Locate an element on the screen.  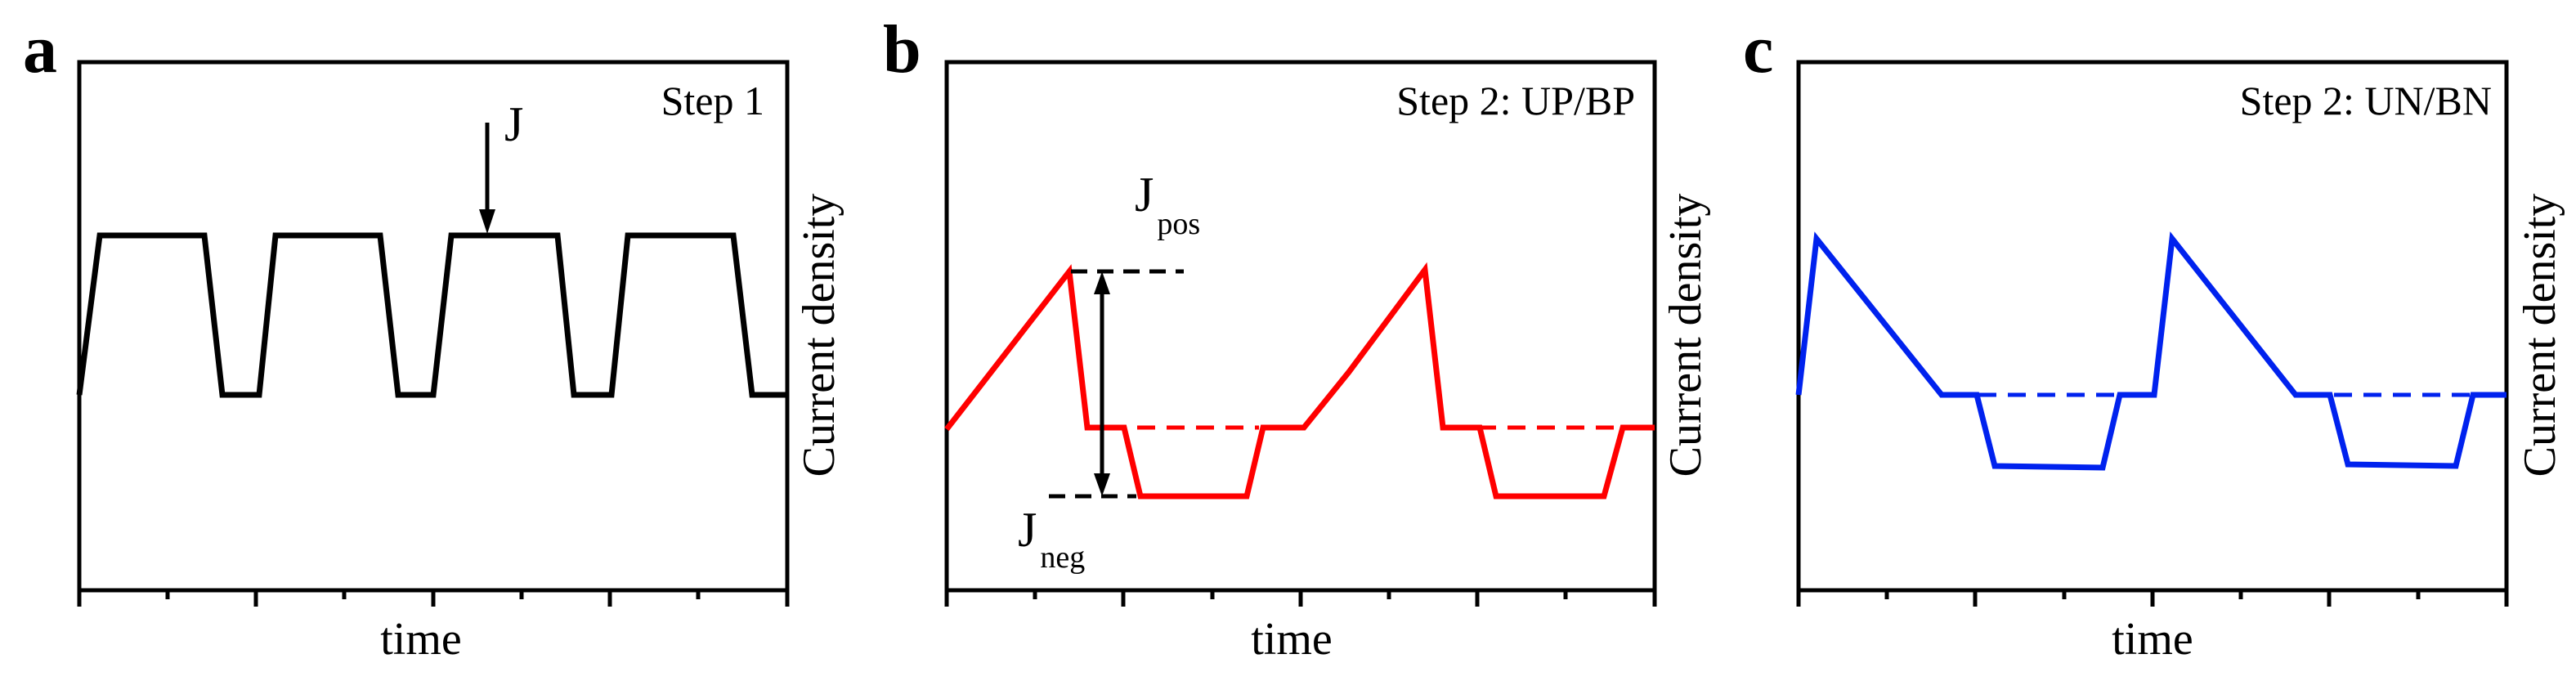
step-label-b: Step 2: UP/BP is located at coordinates (1516, 100).